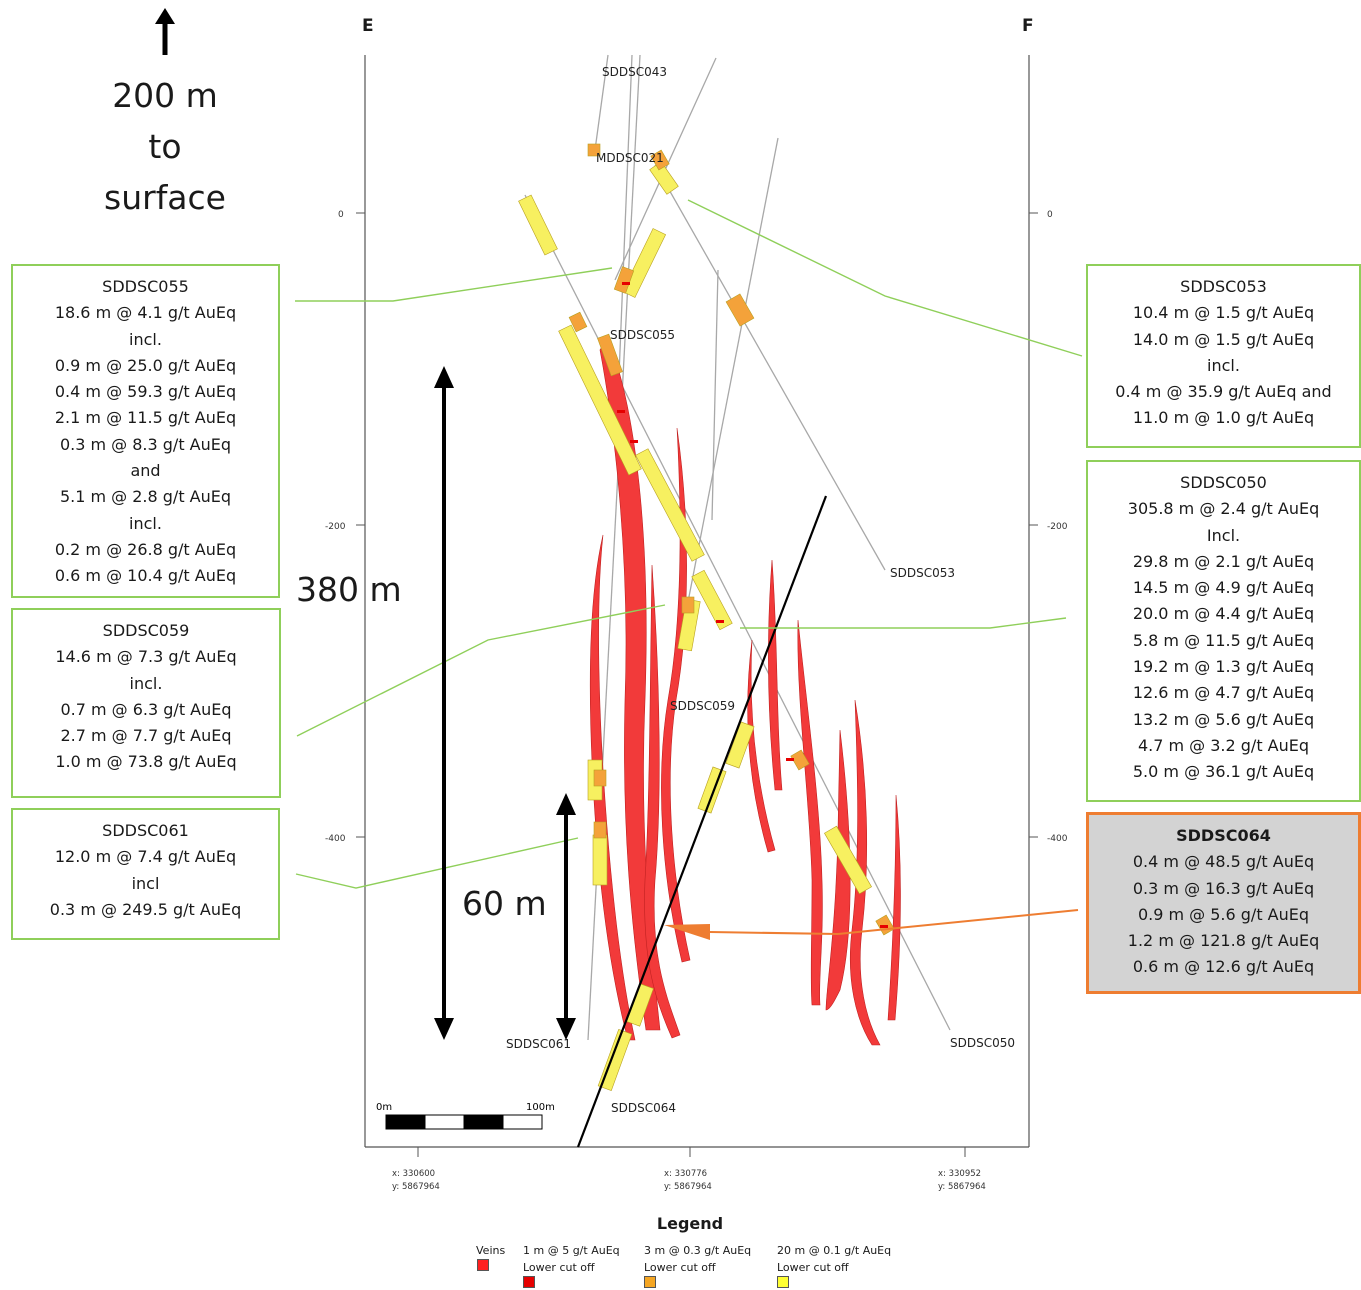 This screenshot has height=1290, width=1361. Describe the element at coordinates (341, 215) in the screenshot. I see `elev-left-0: 0` at that location.